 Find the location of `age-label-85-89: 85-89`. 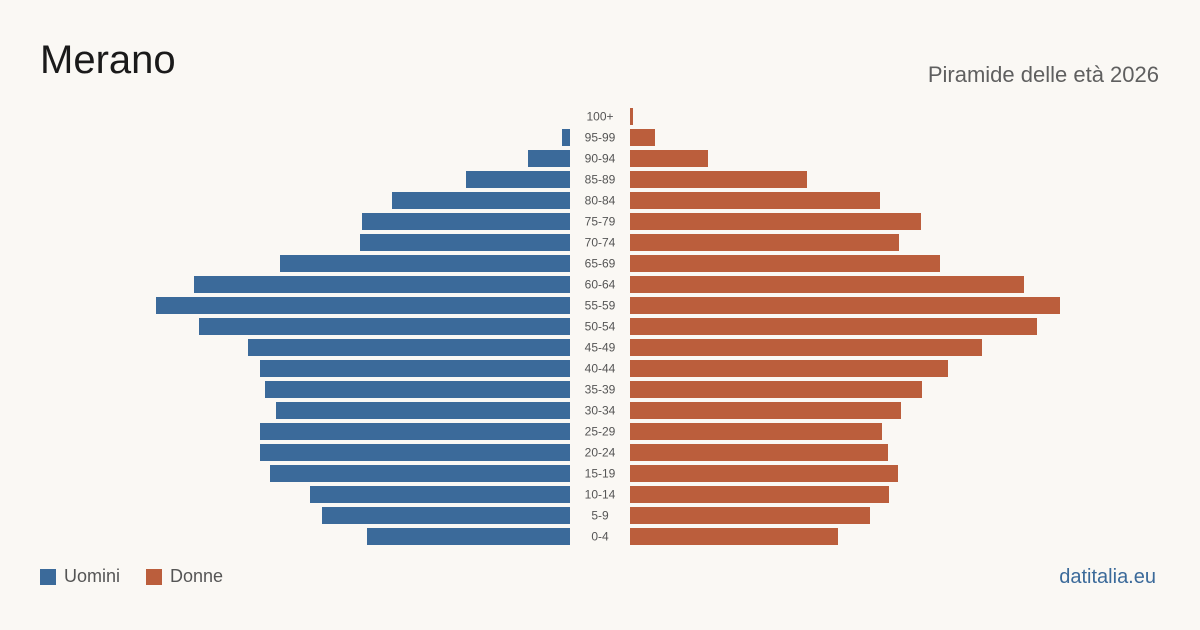

age-label-85-89: 85-89 is located at coordinates (600, 180).